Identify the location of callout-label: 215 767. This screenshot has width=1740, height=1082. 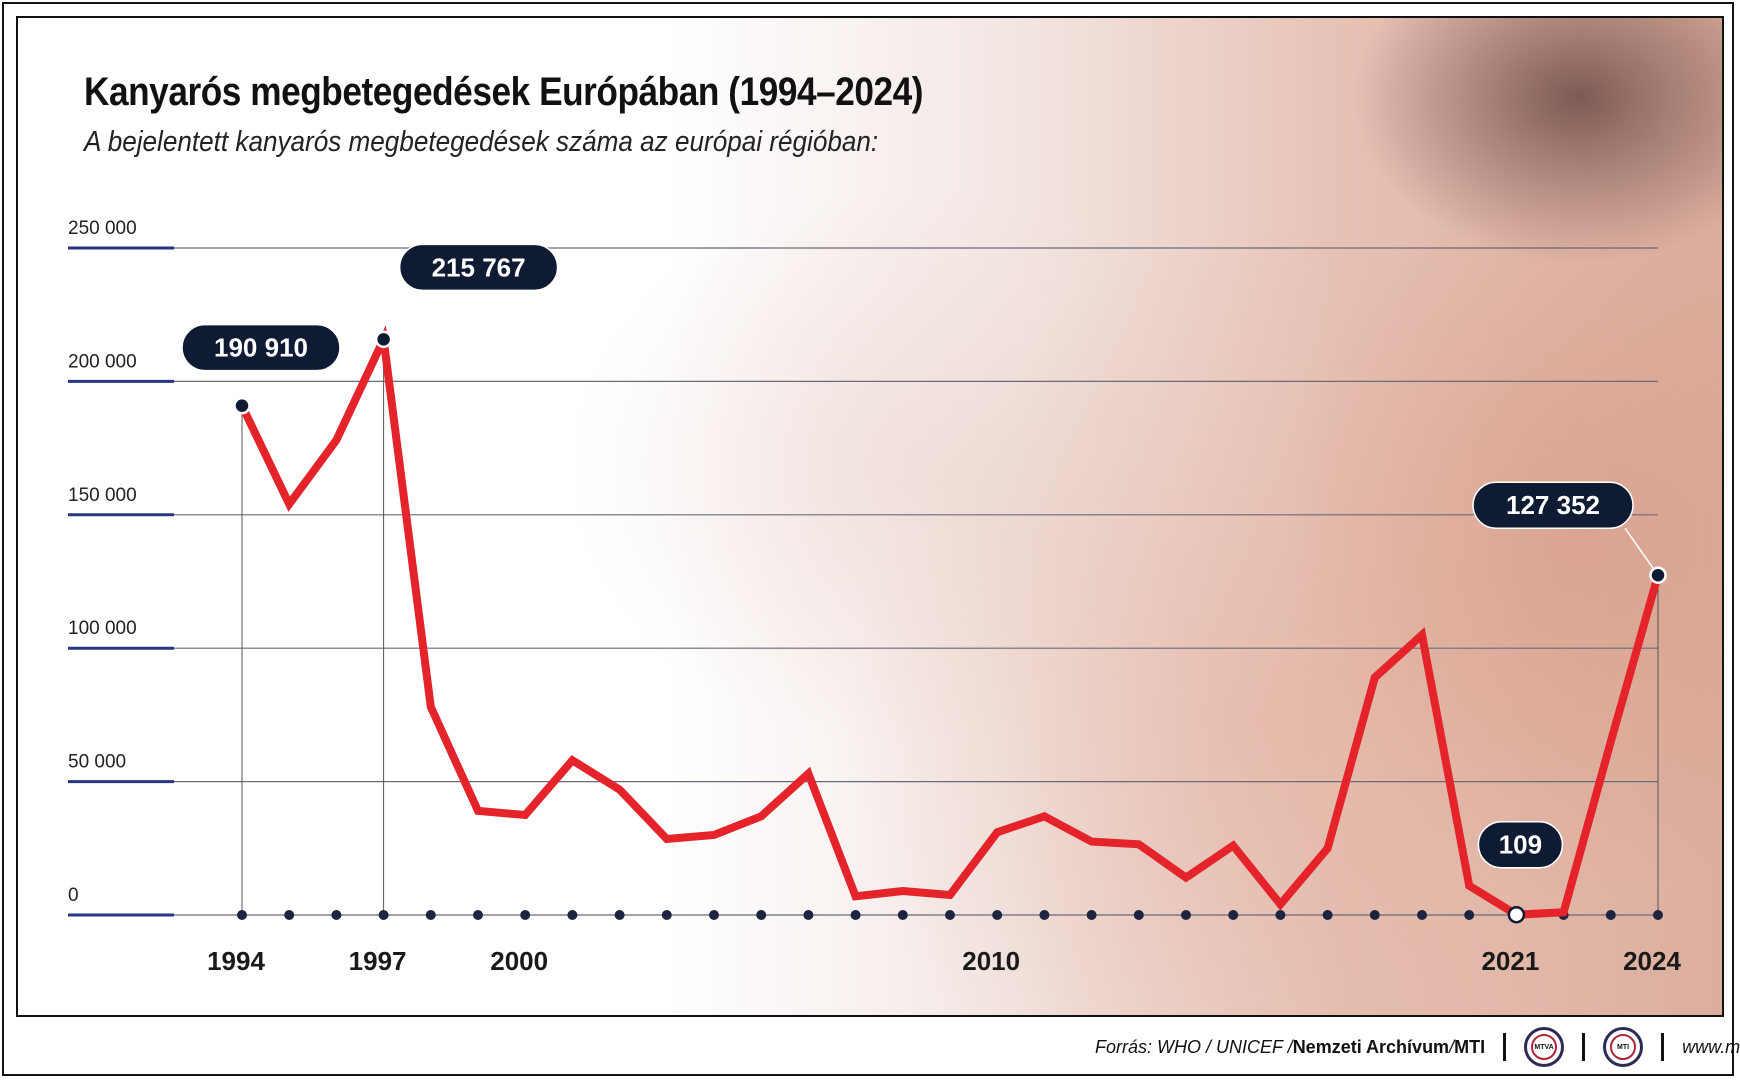
(479, 267).